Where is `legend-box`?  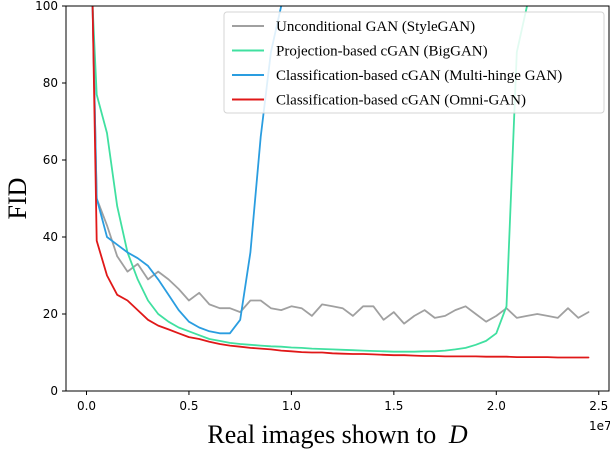
legend-box is located at coordinates (414, 62).